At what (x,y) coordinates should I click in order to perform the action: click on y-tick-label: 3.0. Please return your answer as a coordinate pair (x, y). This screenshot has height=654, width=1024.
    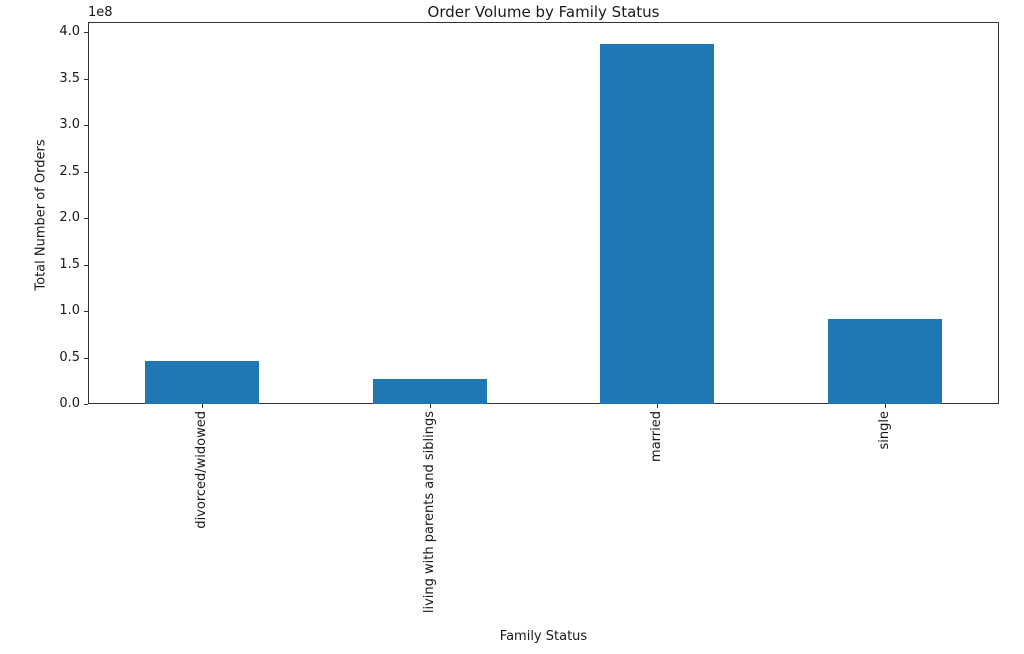
    Looking at the image, I should click on (69, 125).